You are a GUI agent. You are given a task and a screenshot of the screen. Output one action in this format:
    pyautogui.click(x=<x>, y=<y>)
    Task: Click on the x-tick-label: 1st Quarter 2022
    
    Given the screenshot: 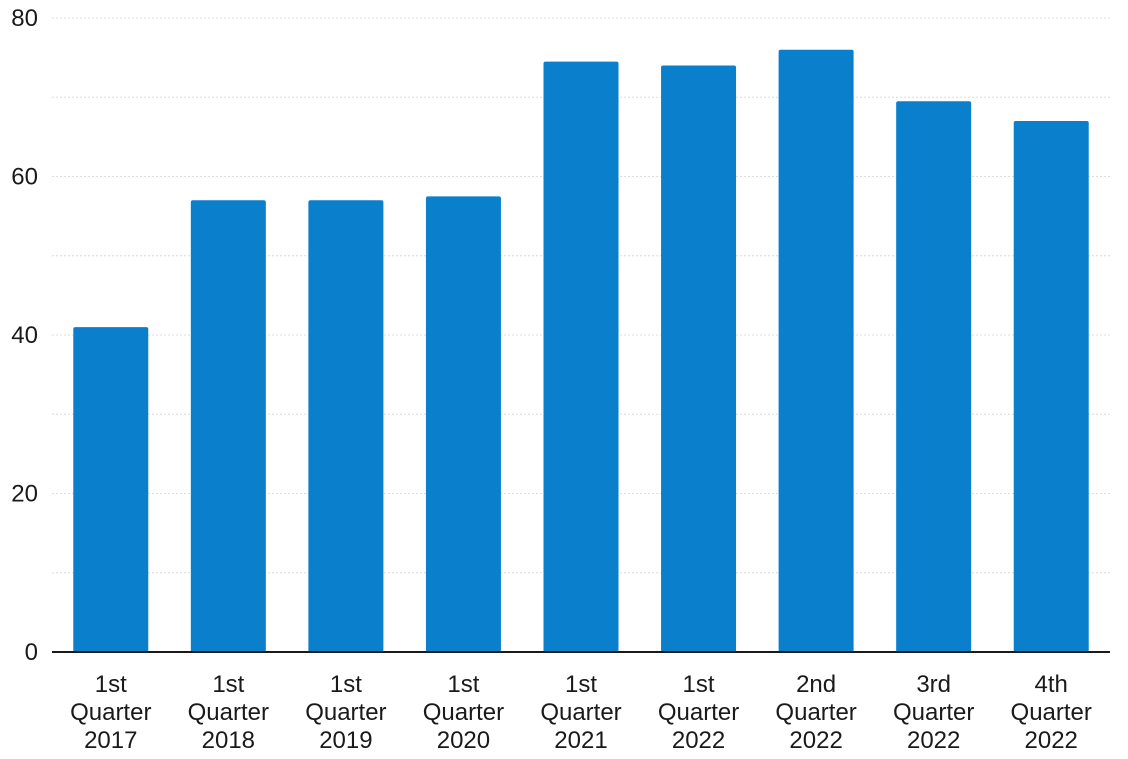 What is the action you would take?
    pyautogui.click(x=698, y=712)
    